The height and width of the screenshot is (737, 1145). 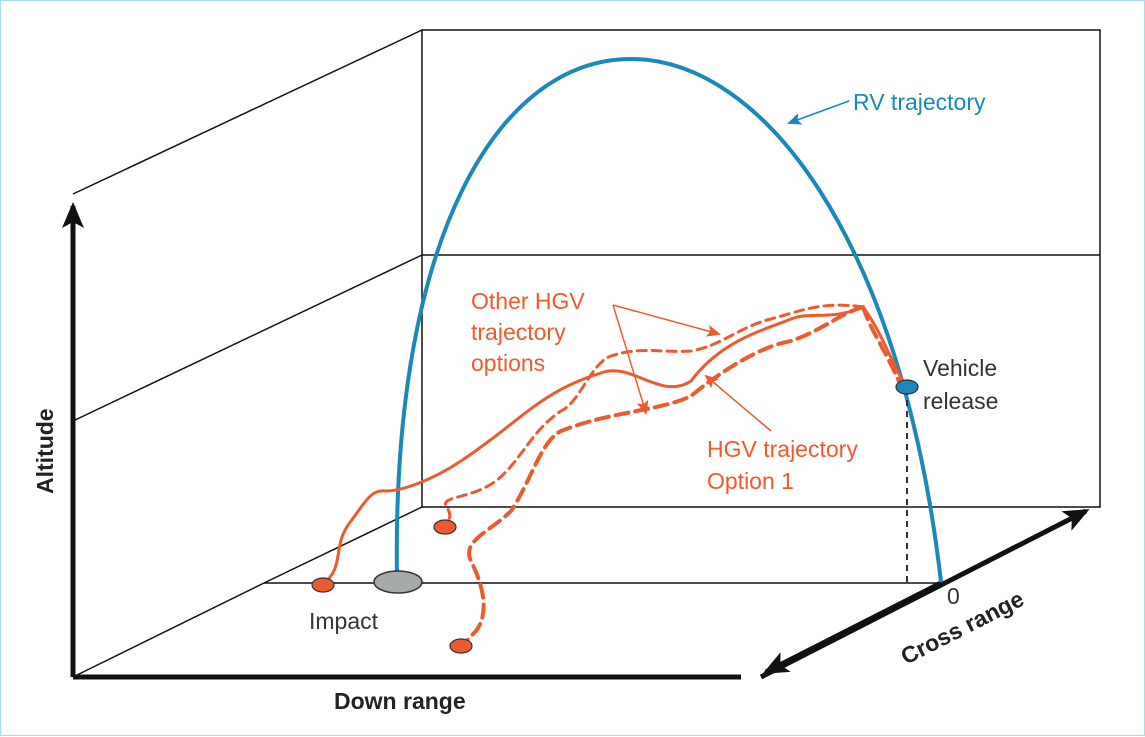 What do you see at coordinates (518, 332) in the screenshot?
I see `other-hgv-label-line2: trajectory` at bounding box center [518, 332].